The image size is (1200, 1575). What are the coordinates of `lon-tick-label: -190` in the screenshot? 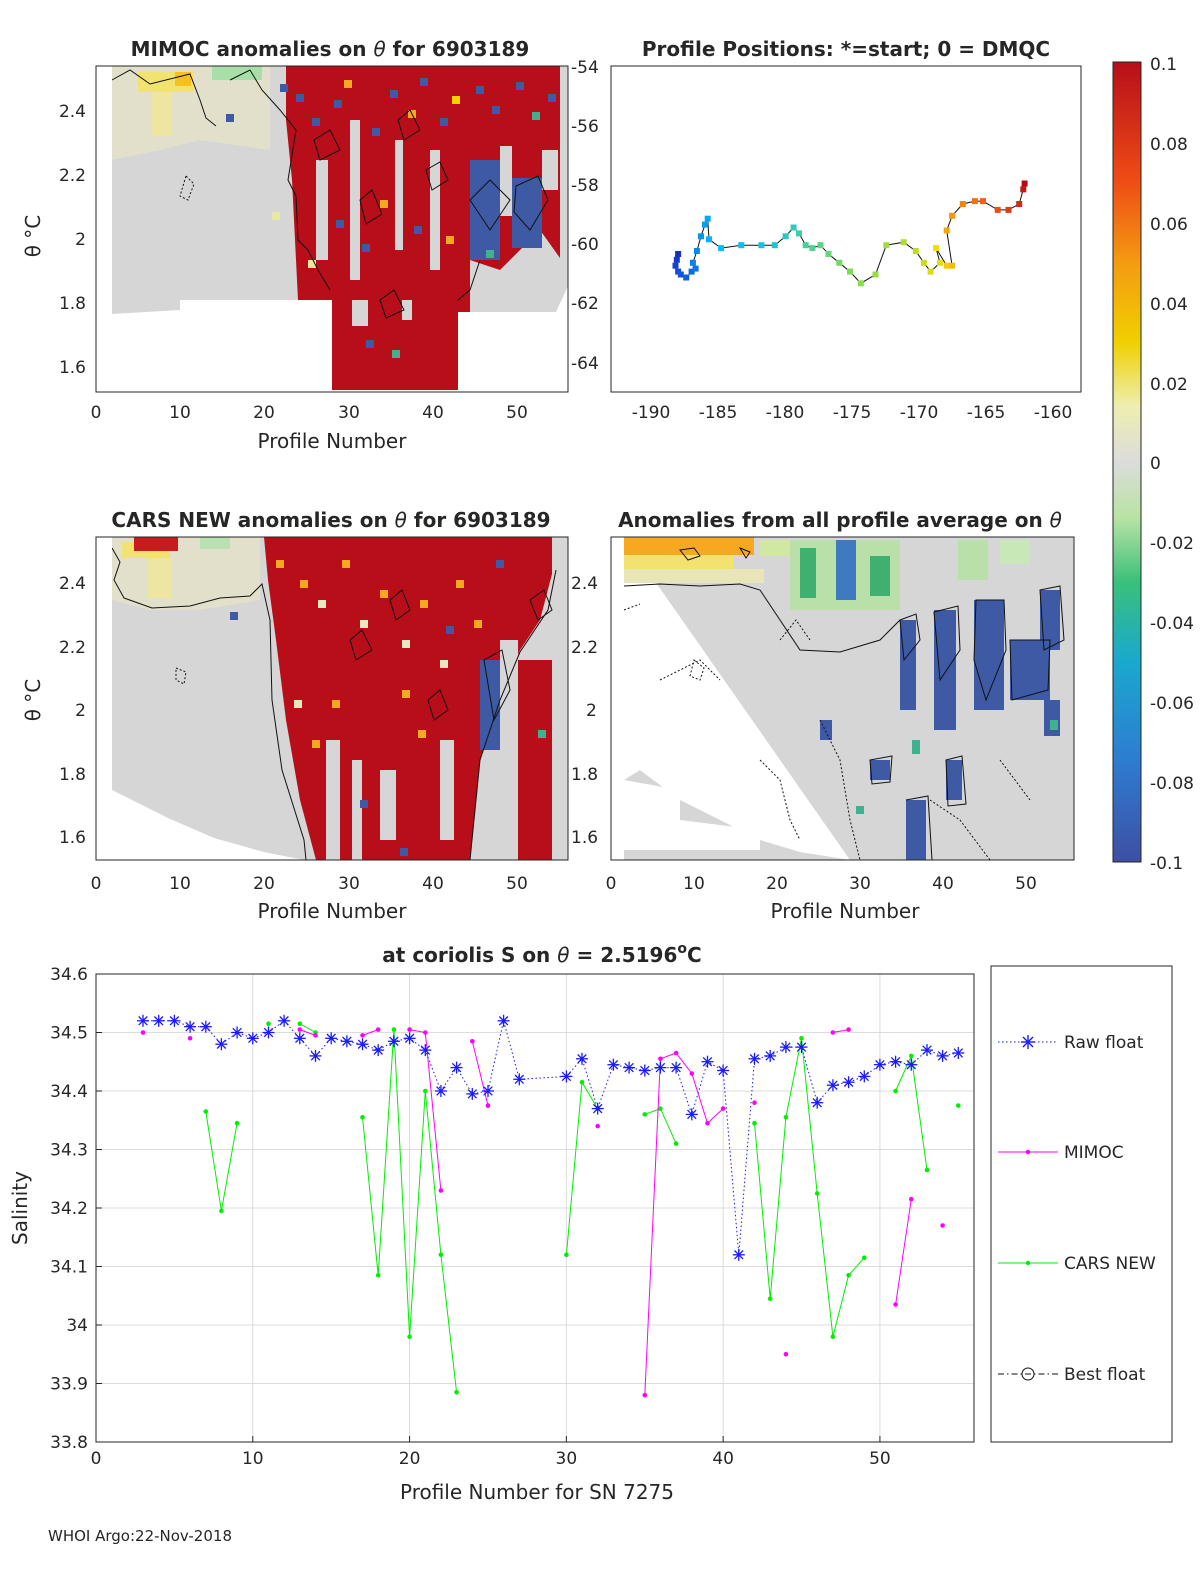 It's located at (651, 413).